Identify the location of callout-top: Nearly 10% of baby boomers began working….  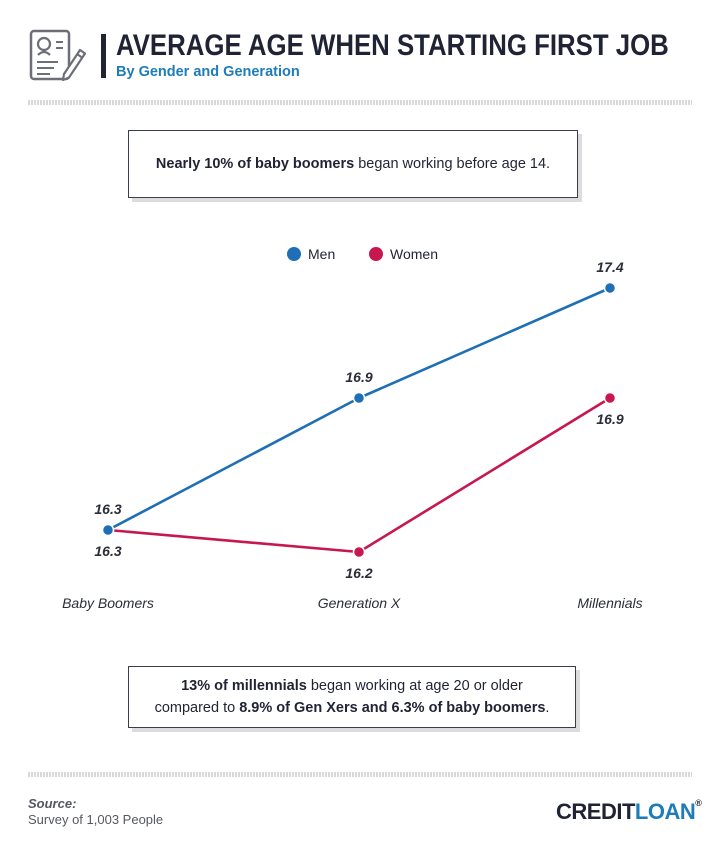
(353, 164).